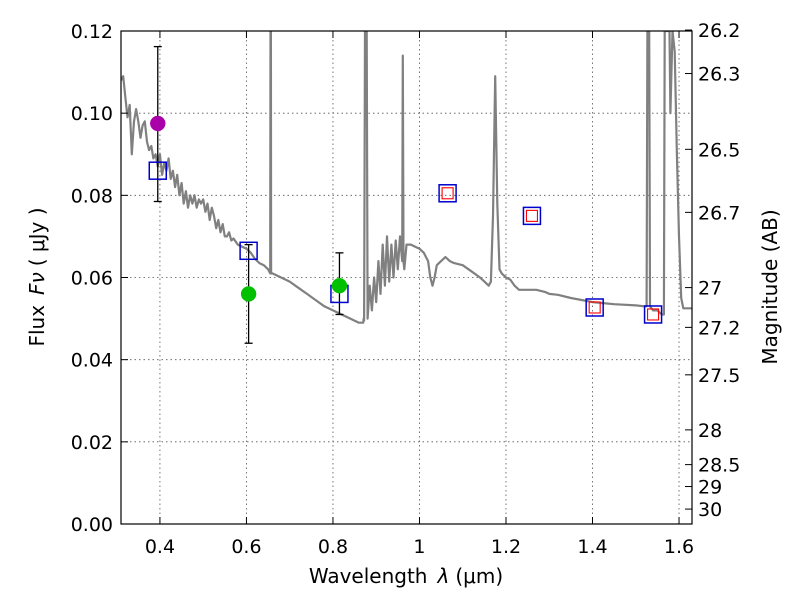 This screenshot has width=800, height=600. I want to click on y2-tick-label: 27.5, so click(719, 376).